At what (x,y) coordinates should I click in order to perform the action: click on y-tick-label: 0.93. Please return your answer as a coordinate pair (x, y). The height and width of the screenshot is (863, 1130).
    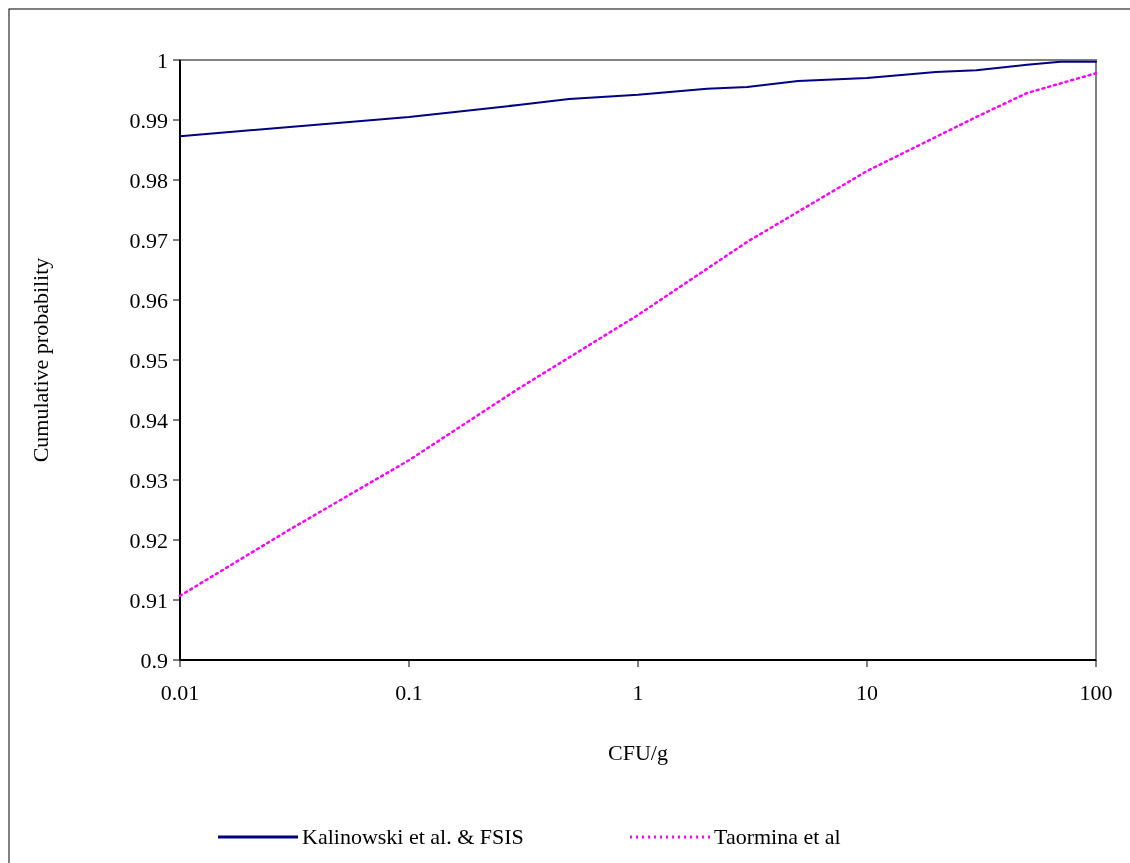
    Looking at the image, I should click on (148, 480).